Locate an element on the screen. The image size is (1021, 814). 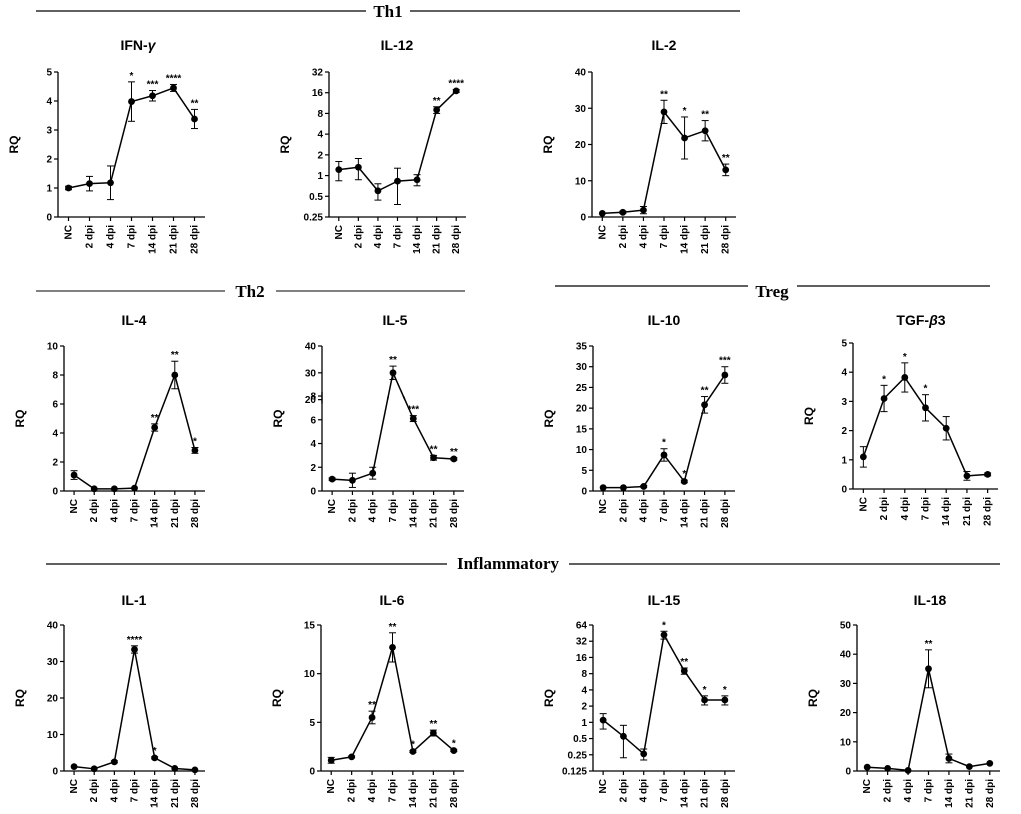
y-tick-label: 32 is located at coordinates (582, 642).